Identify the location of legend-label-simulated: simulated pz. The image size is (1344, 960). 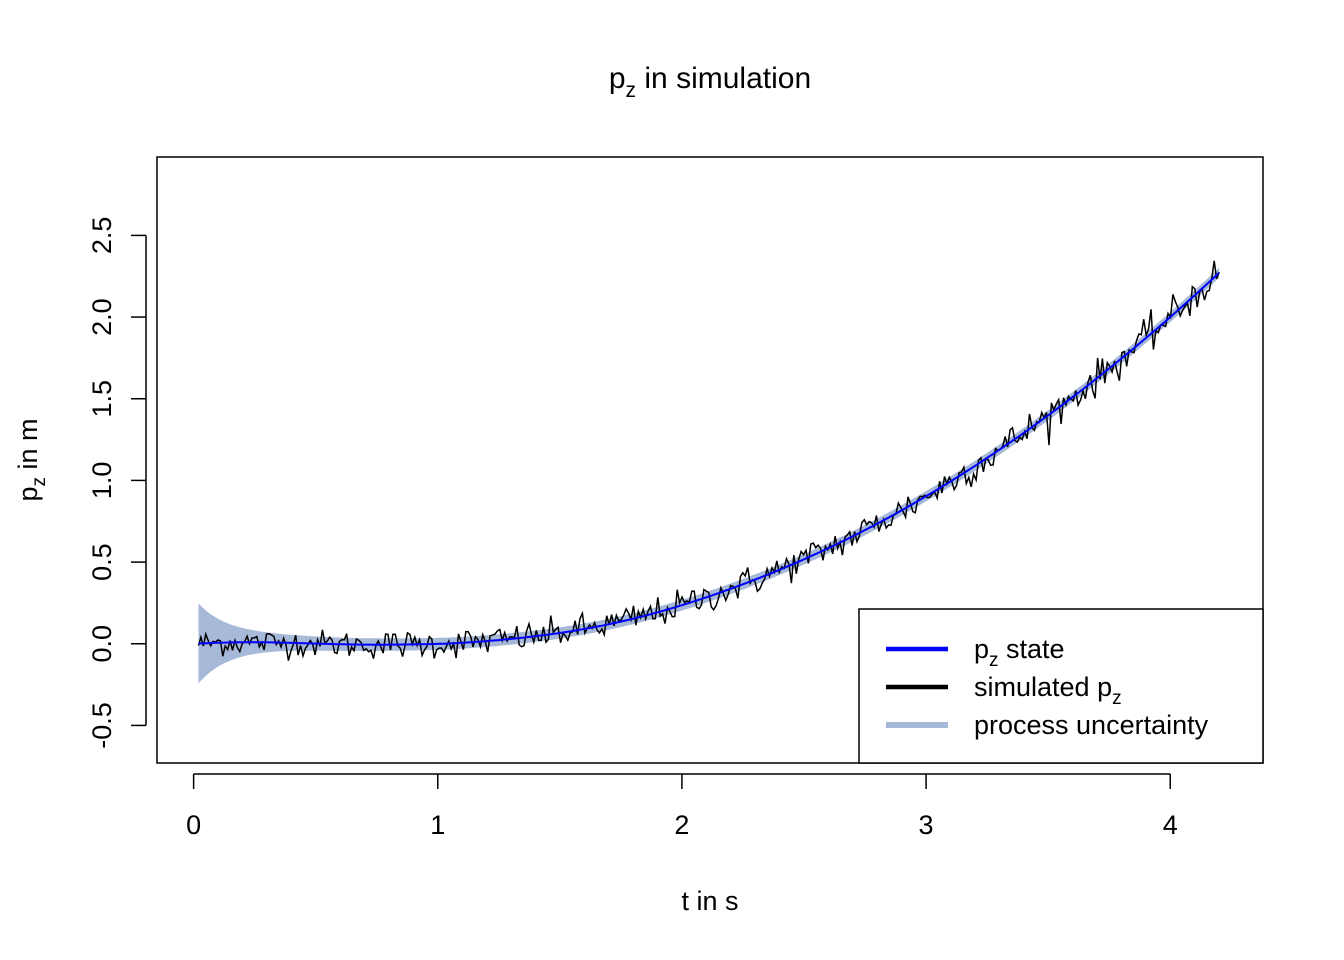
(1048, 690).